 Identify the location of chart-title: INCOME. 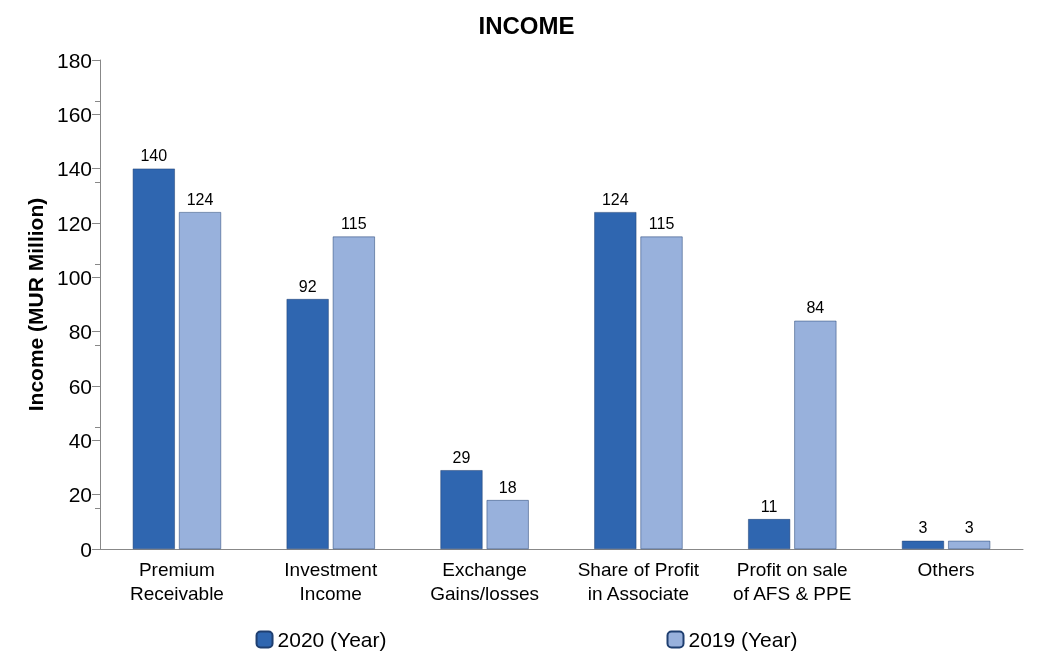
(526, 25).